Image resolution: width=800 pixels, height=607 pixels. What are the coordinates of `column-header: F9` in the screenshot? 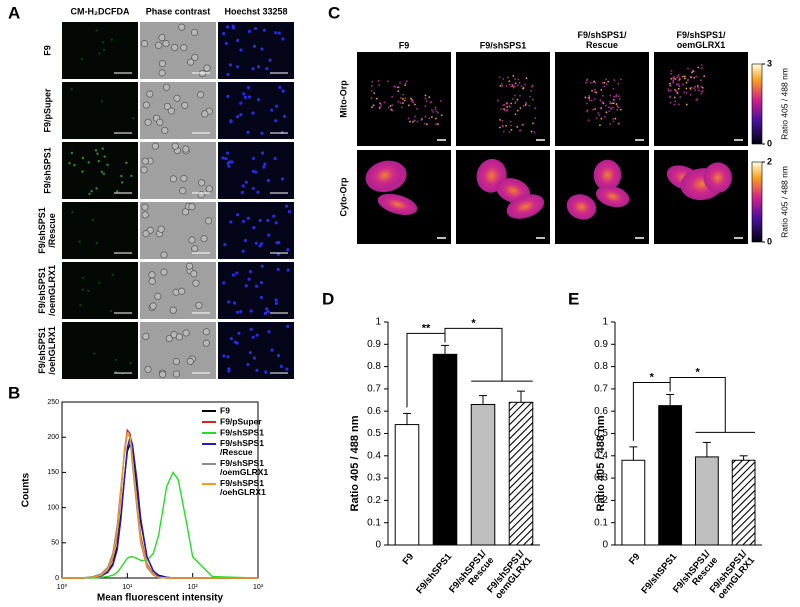 It's located at (404, 45).